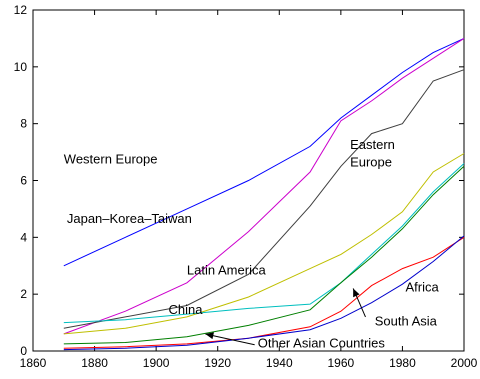 The width and height of the screenshot is (480, 379). Describe the element at coordinates (279, 363) in the screenshot. I see `x-tick-label: 1940` at that location.